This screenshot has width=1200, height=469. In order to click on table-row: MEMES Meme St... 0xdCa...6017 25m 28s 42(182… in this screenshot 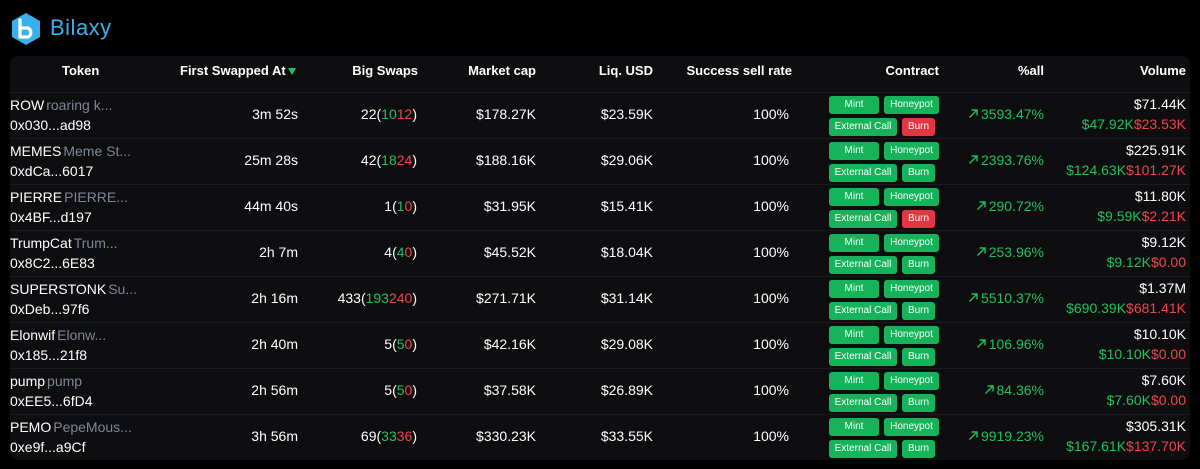, I will do `click(600, 161)`.